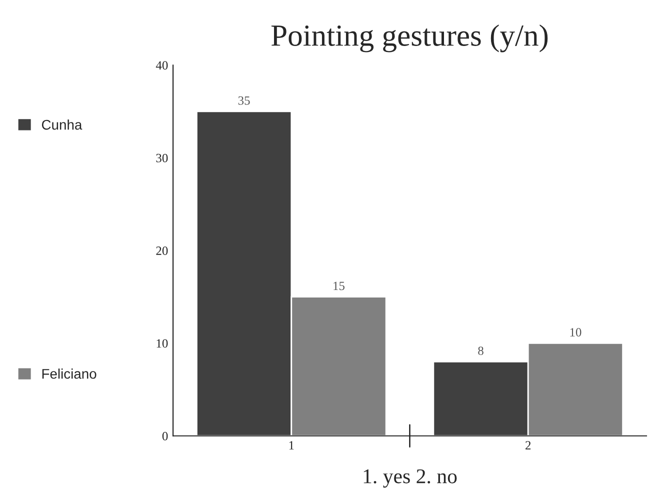 The height and width of the screenshot is (501, 653). Describe the element at coordinates (165, 436) in the screenshot. I see `y-tick-label: 0` at that location.